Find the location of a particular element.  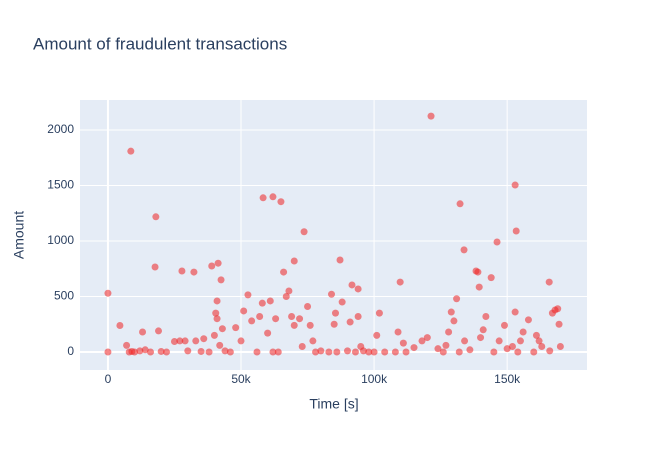

x-tick-label: 100k is located at coordinates (374, 379).